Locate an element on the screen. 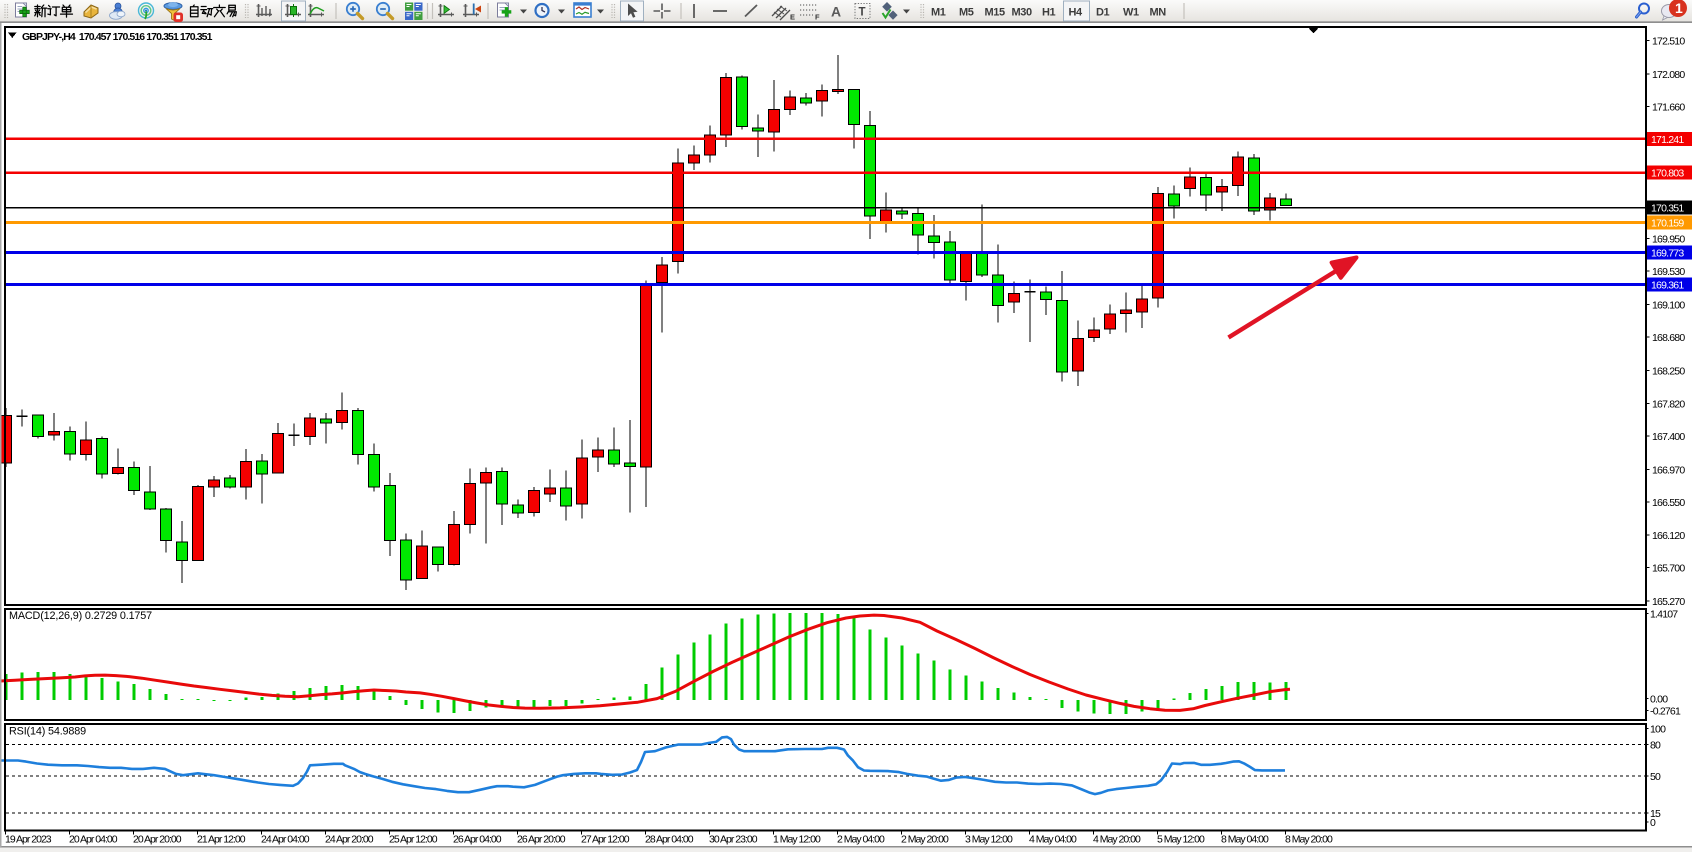  svg-text: 0 is located at coordinates (1653, 823).